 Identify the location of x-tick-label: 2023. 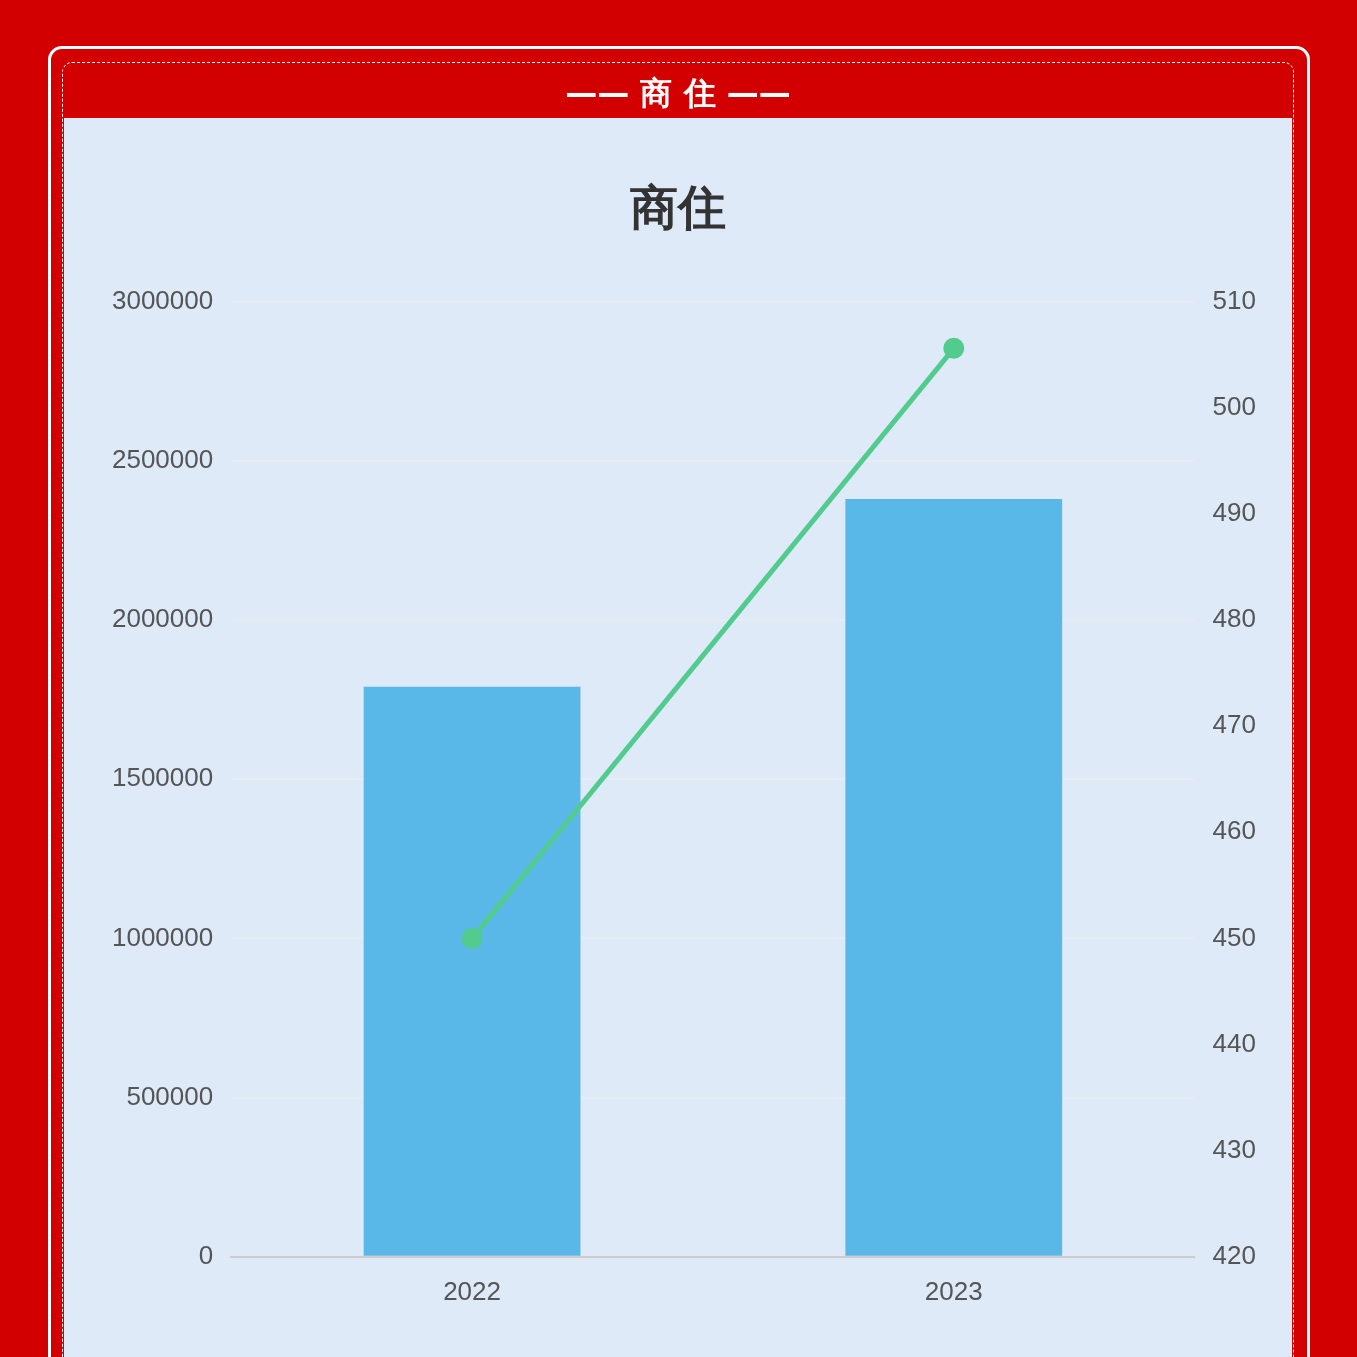
(953, 1290).